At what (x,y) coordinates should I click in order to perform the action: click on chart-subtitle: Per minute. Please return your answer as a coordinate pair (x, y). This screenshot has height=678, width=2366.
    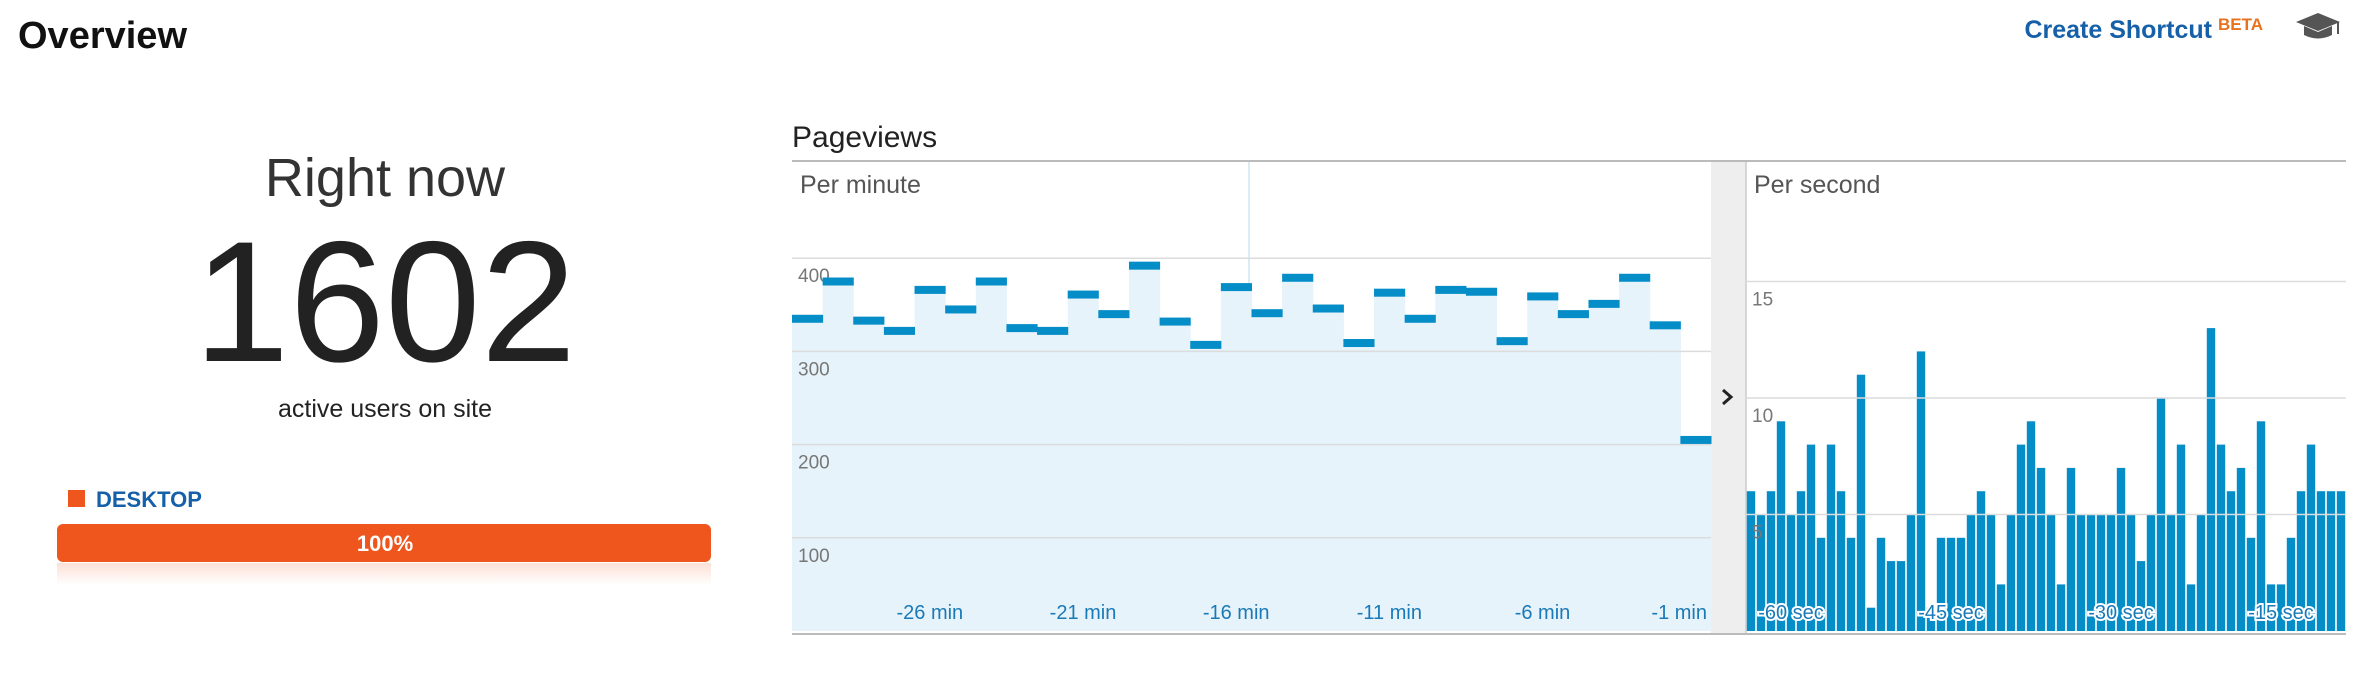
    Looking at the image, I should click on (860, 185).